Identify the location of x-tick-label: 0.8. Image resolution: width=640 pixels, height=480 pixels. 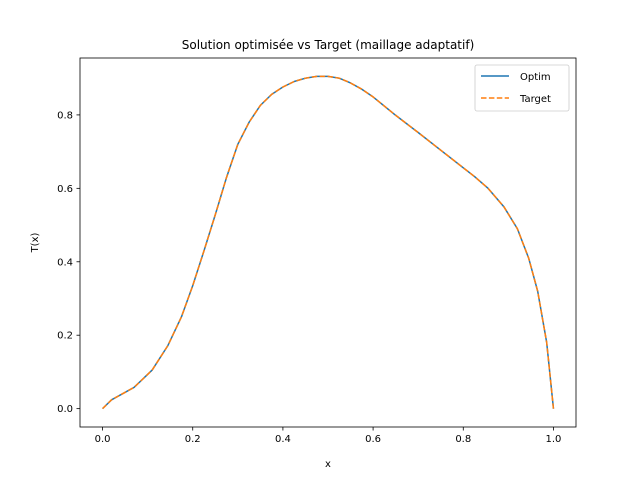
(463, 439).